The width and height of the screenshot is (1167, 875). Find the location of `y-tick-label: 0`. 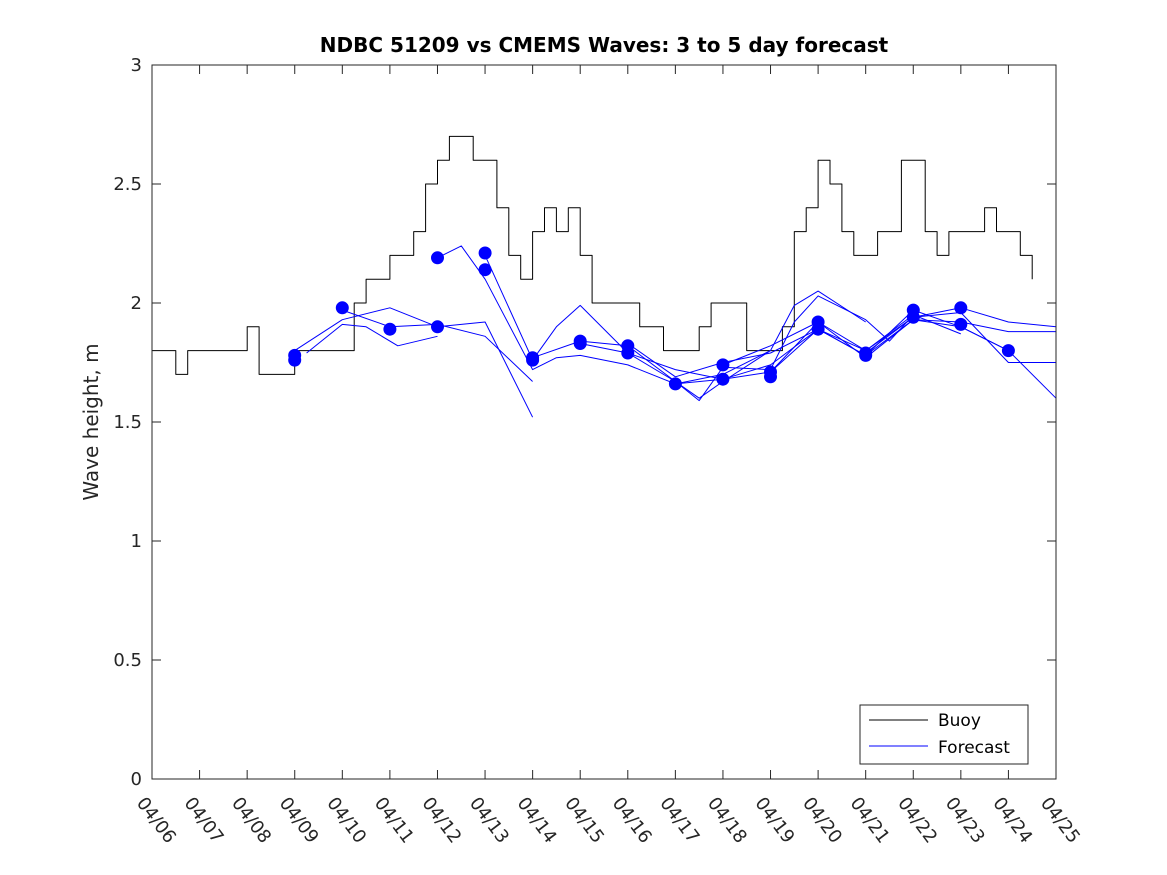

y-tick-label: 0 is located at coordinates (136, 779).